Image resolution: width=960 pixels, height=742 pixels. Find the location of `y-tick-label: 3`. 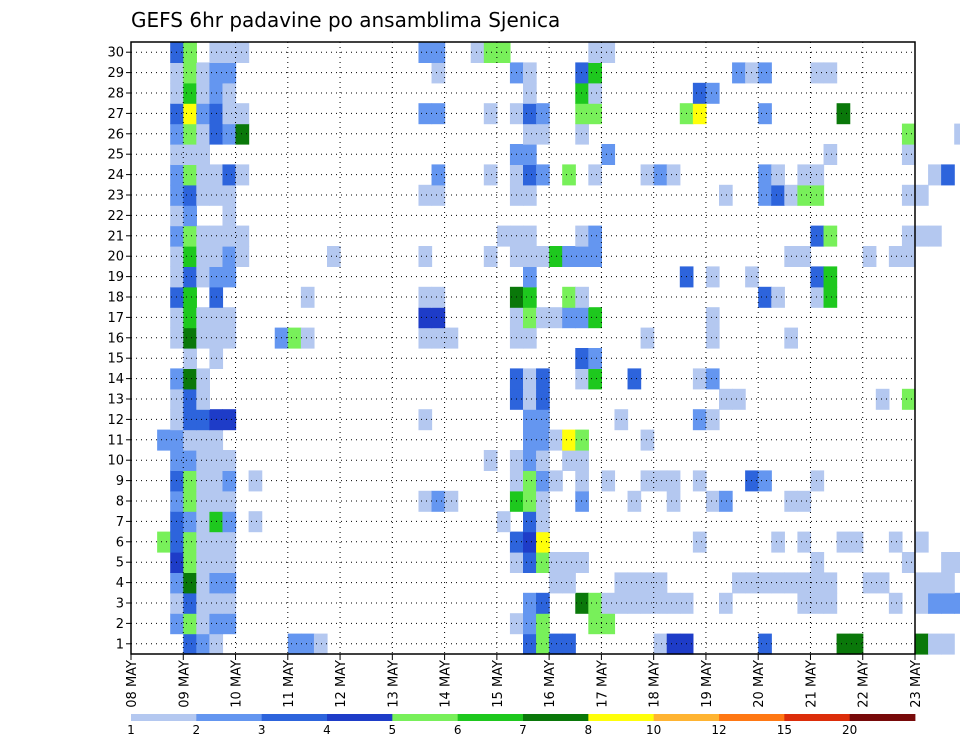

y-tick-label: 3 is located at coordinates (120, 604).